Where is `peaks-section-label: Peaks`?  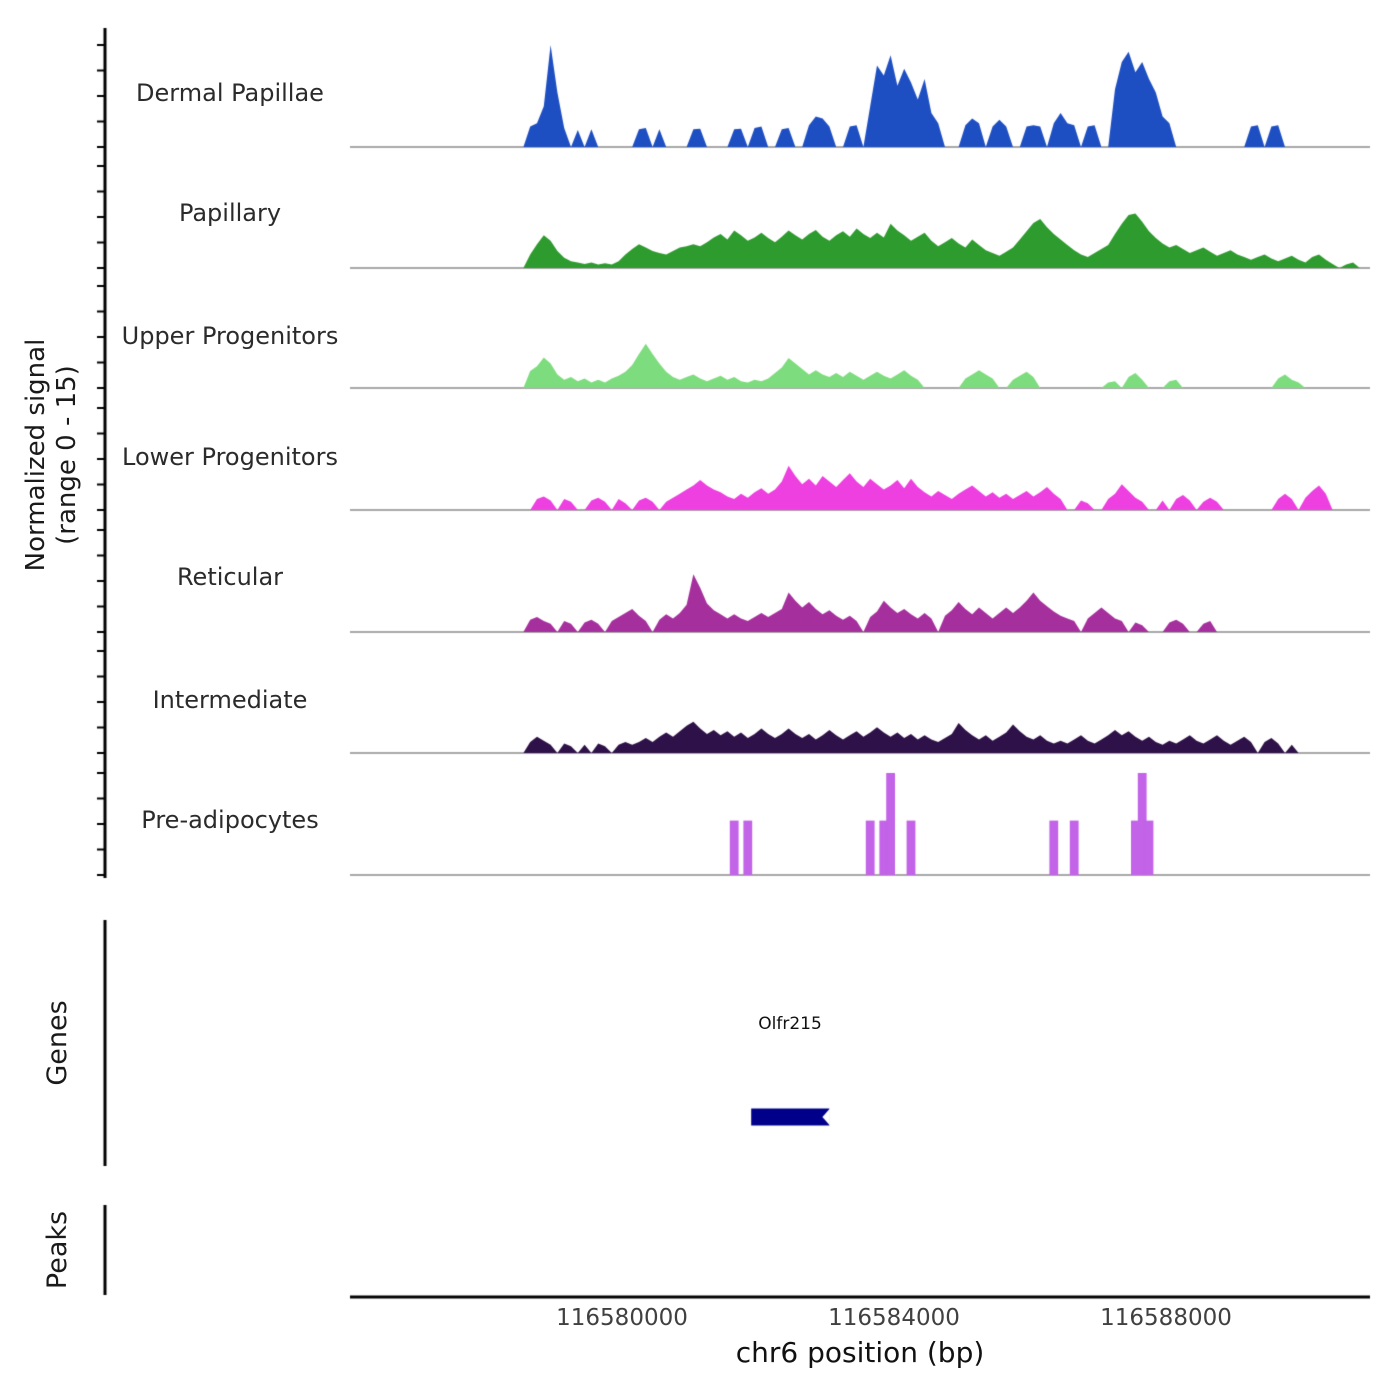
peaks-section-label: Peaks is located at coordinates (57, 1250).